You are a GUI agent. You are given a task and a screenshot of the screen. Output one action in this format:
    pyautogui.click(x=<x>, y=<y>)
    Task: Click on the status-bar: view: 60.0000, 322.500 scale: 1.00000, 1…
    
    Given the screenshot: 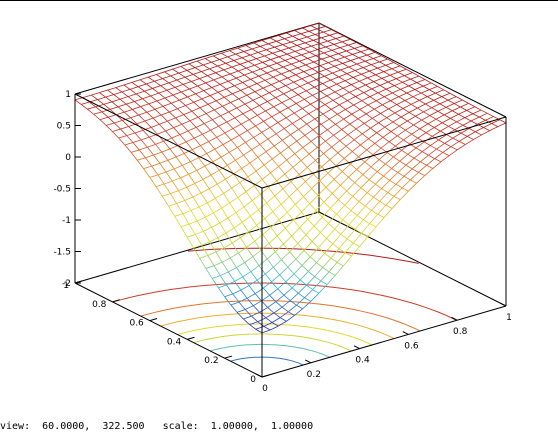 What is the action you would take?
    pyautogui.click(x=279, y=427)
    